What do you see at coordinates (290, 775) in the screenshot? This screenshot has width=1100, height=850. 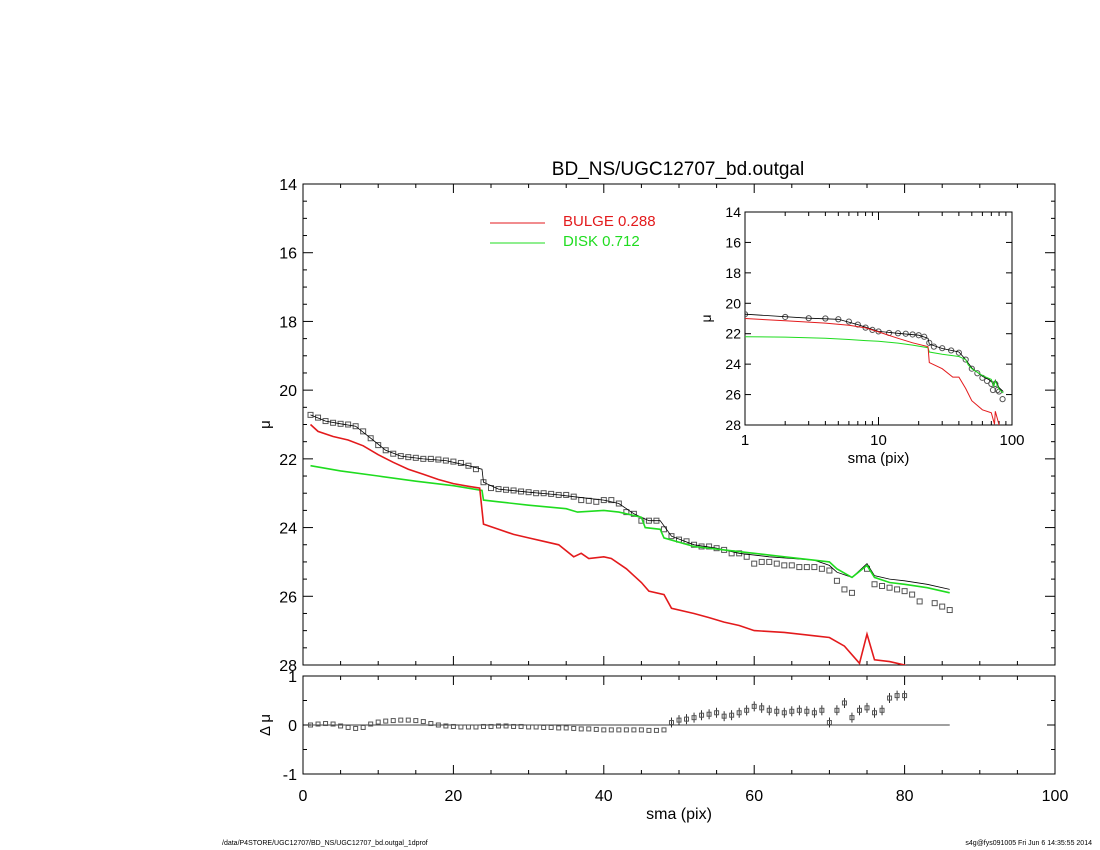 I see `residual-ytick-label: -1` at bounding box center [290, 775].